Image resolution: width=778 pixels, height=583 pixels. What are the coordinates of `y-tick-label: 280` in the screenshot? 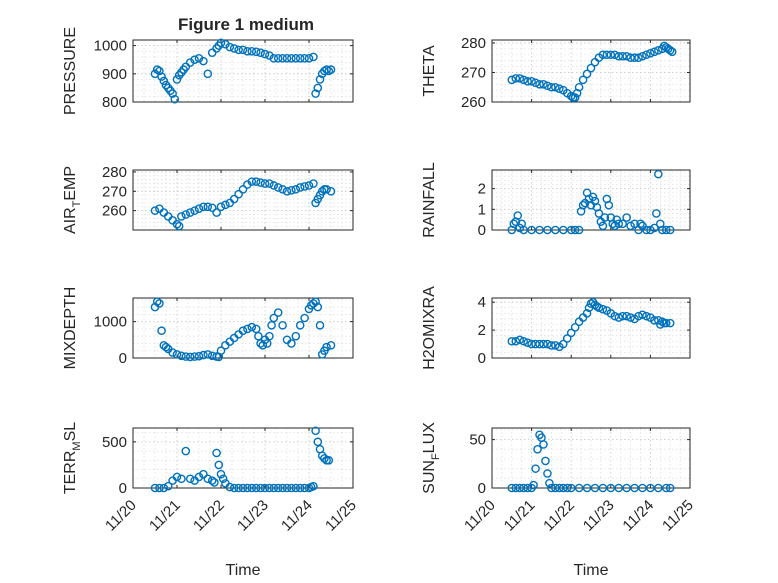 It's located at (473, 43).